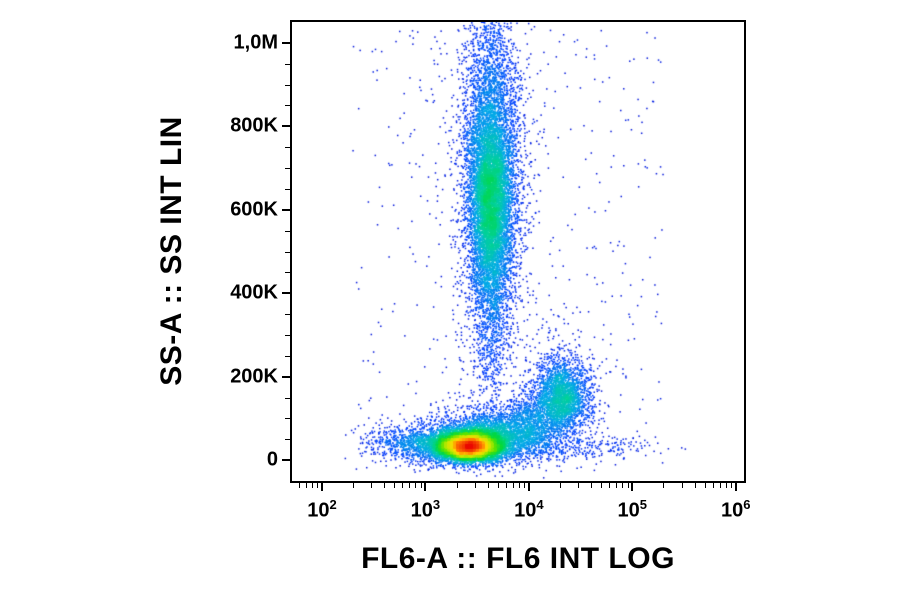  I want to click on x-tick-label: 10³, so click(425, 508).